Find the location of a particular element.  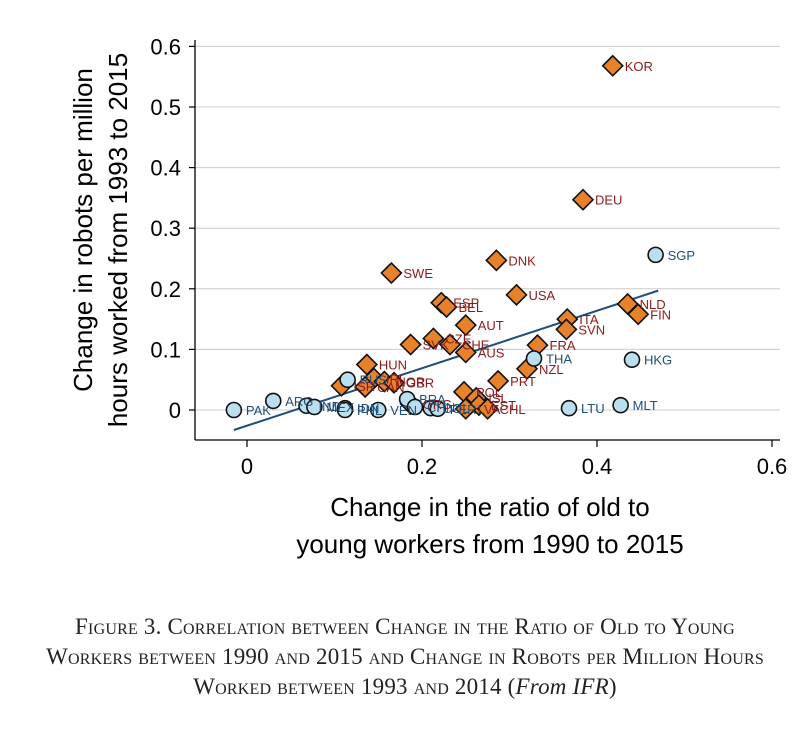

point-fin is located at coordinates (638, 314).